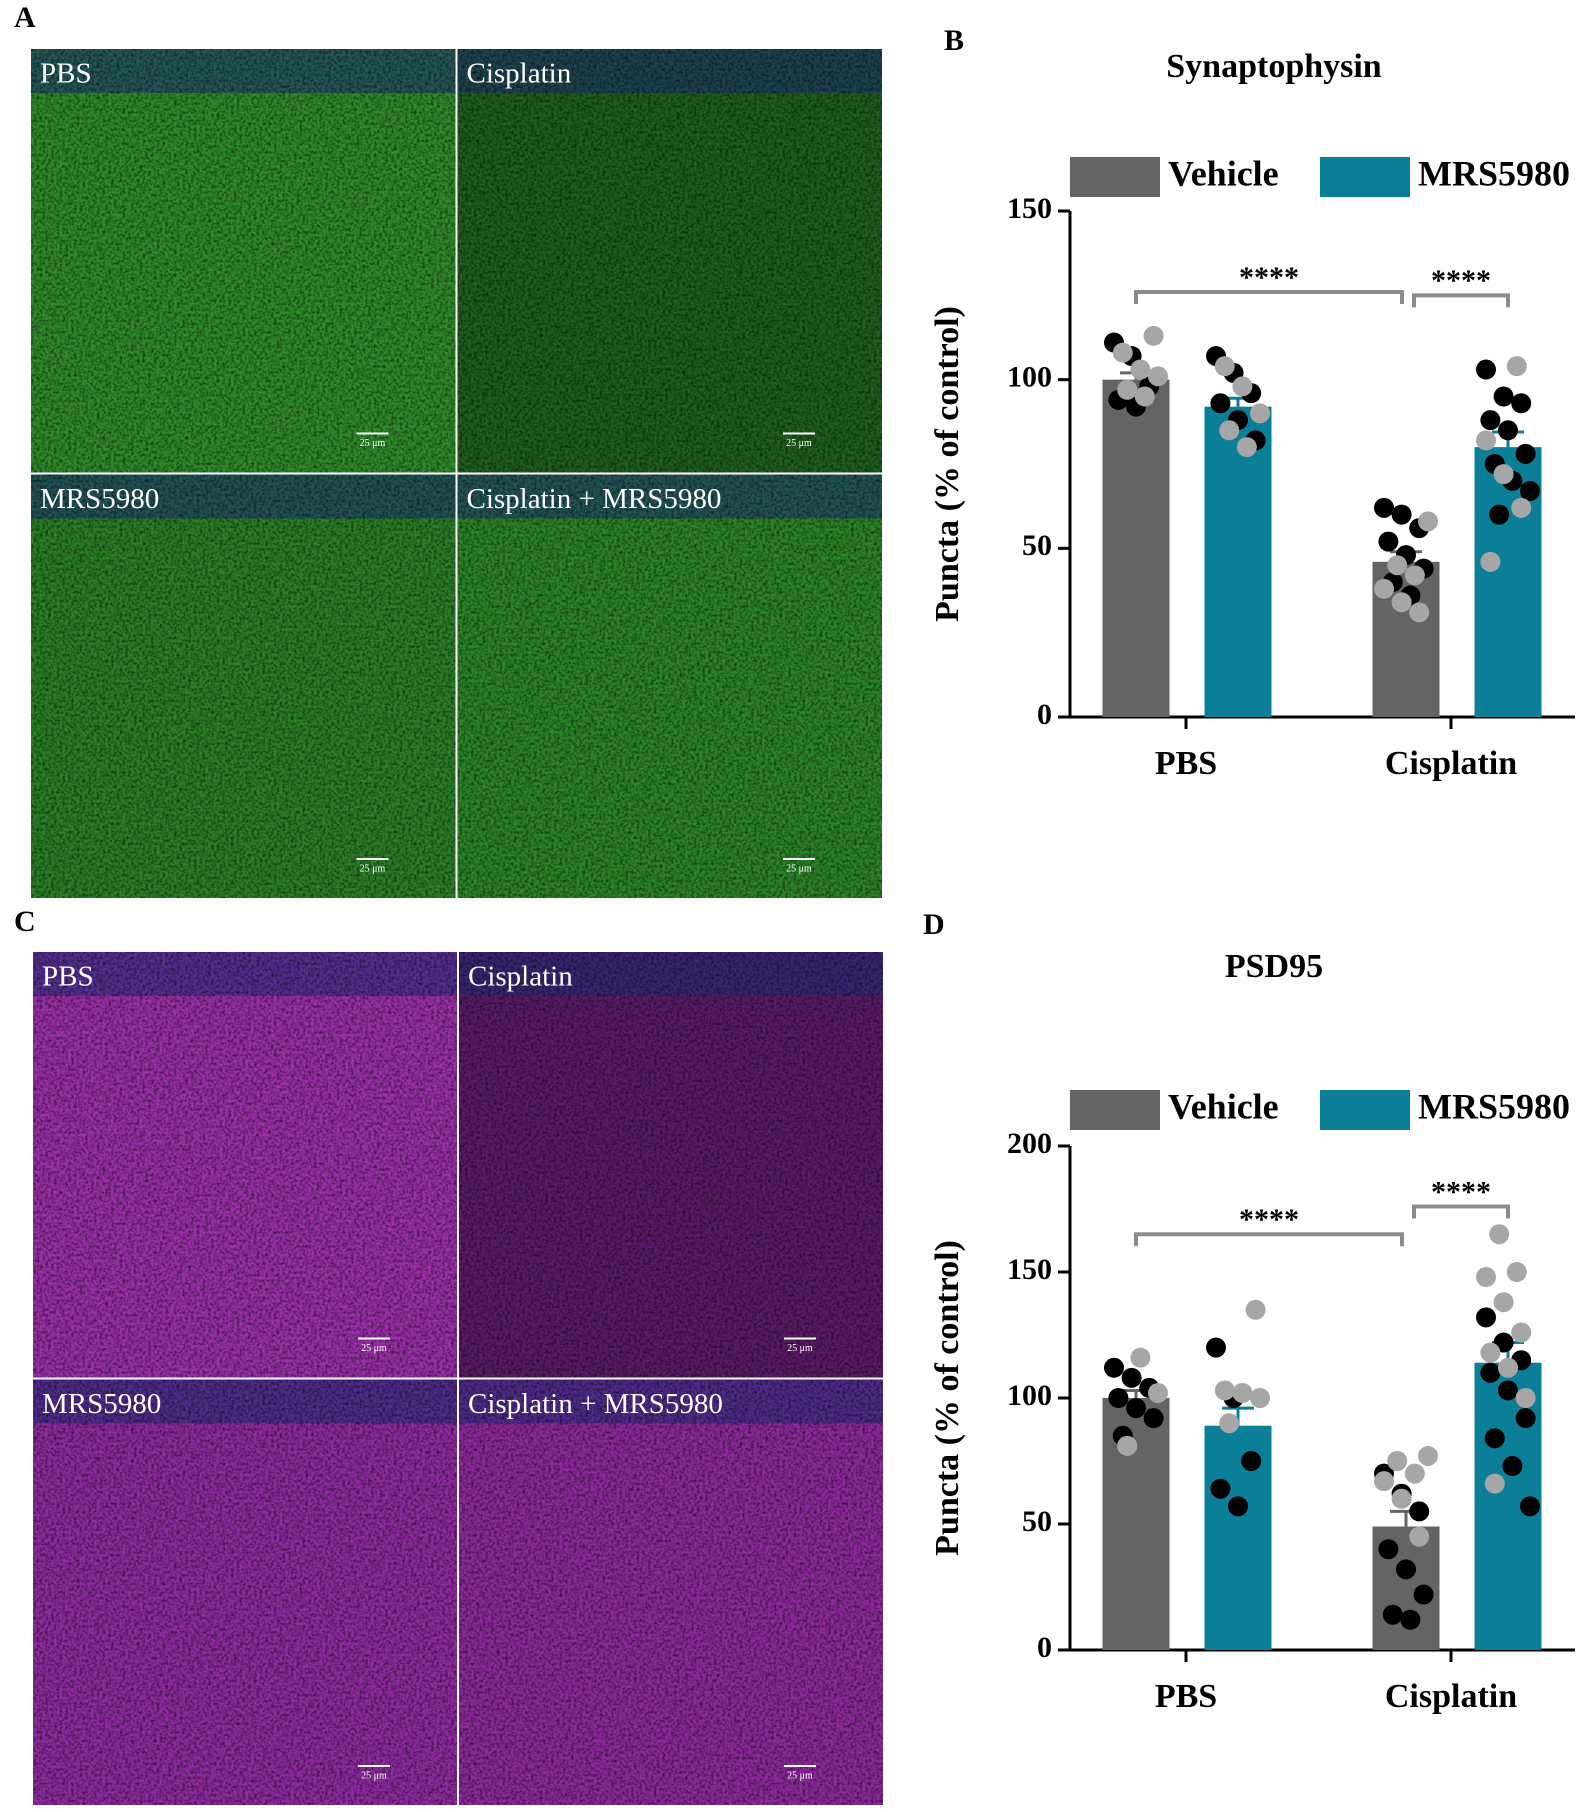  Describe the element at coordinates (954, 40) in the screenshot. I see `panel-letter: B` at that location.